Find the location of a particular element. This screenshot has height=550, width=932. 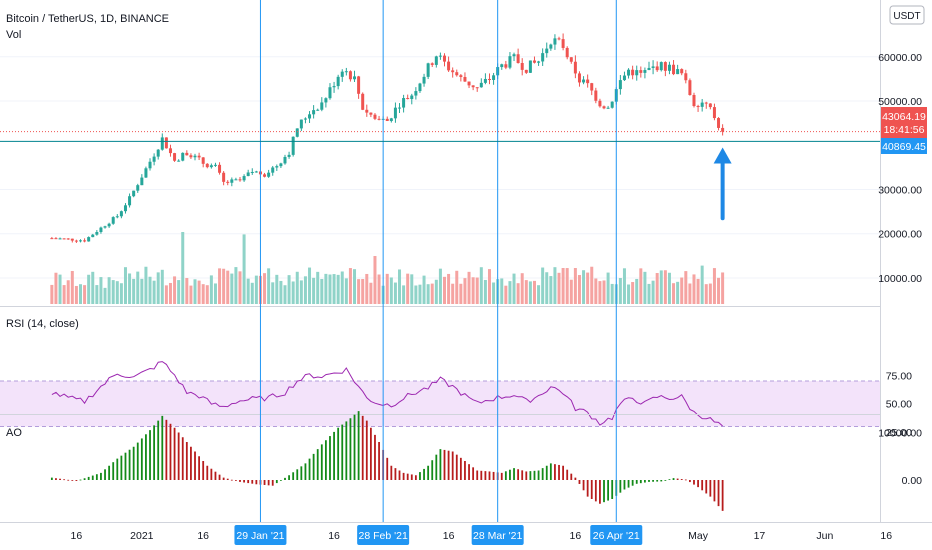

ao-histogram is located at coordinates (387, 461).